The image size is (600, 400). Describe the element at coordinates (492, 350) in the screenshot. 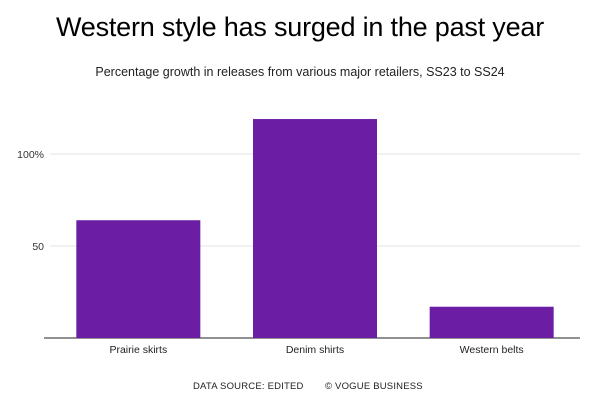

I see `x-tick-label: Western belts` at that location.